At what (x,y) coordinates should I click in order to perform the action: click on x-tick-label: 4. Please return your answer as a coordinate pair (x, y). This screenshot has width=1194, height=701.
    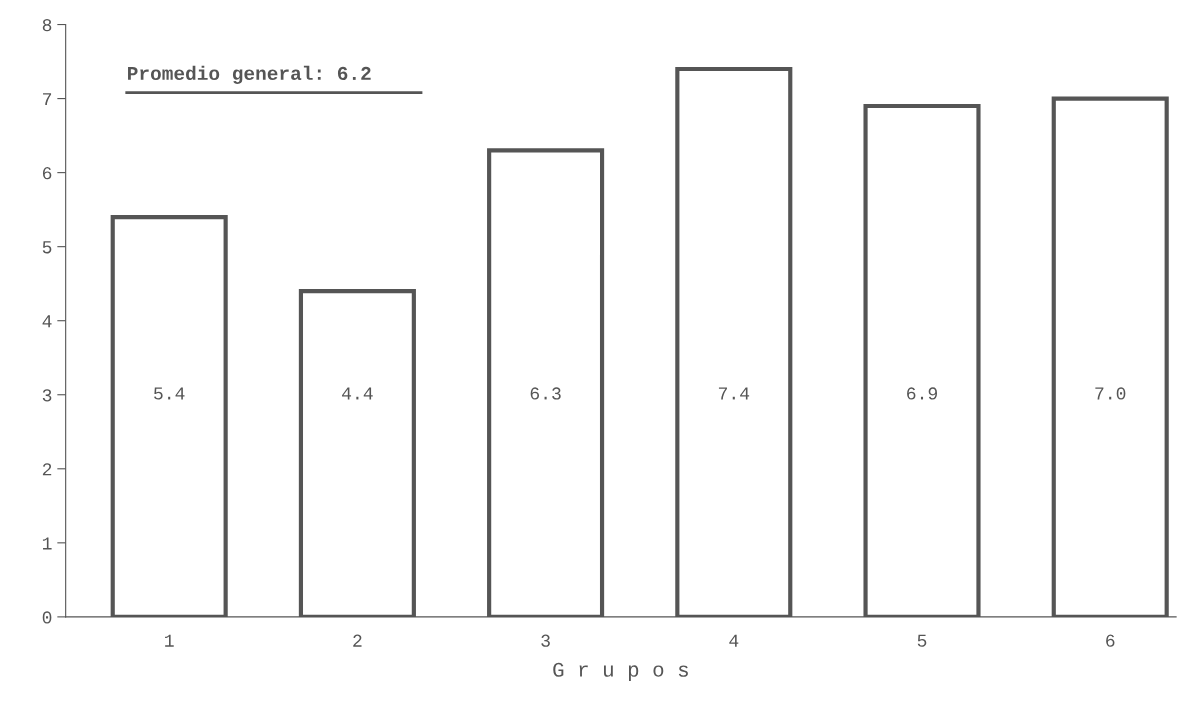
    Looking at the image, I should click on (734, 640).